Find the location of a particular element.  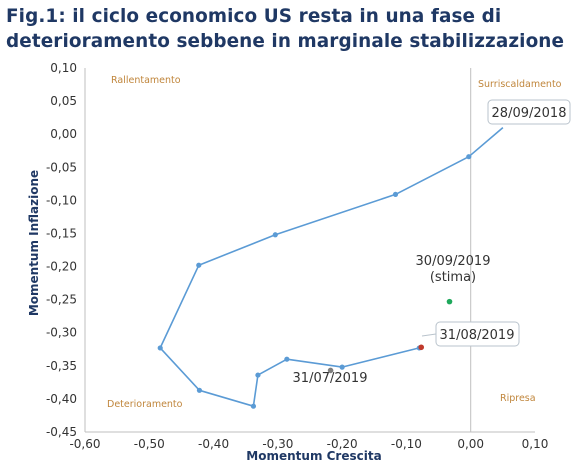

annotation-sep2019-line1: 30/09/2019 is located at coordinates (453, 261).